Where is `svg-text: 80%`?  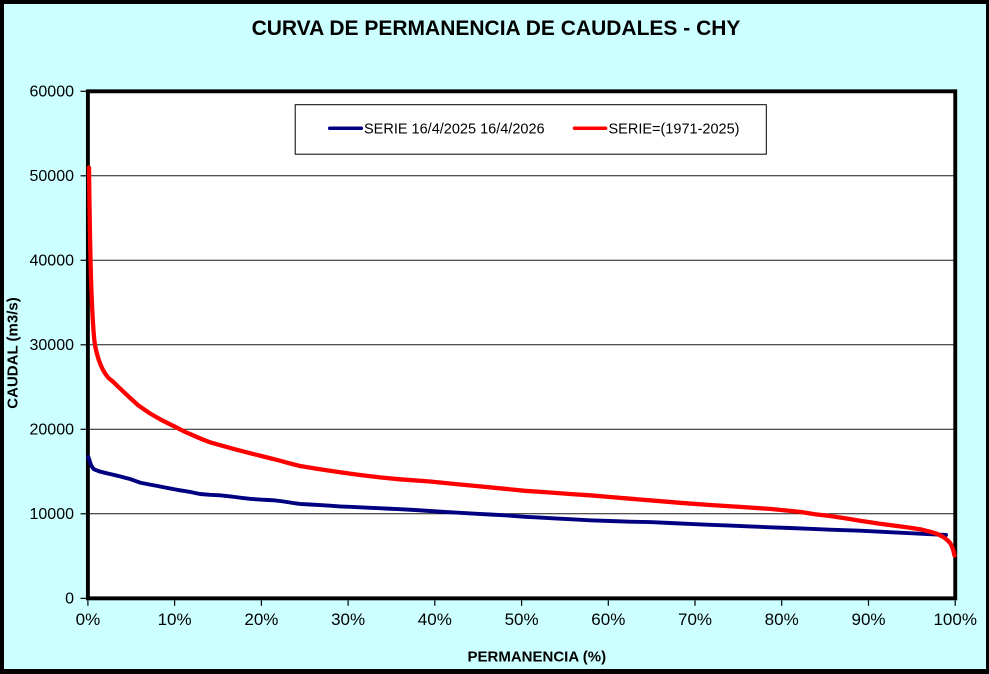 svg-text: 80% is located at coordinates (782, 619).